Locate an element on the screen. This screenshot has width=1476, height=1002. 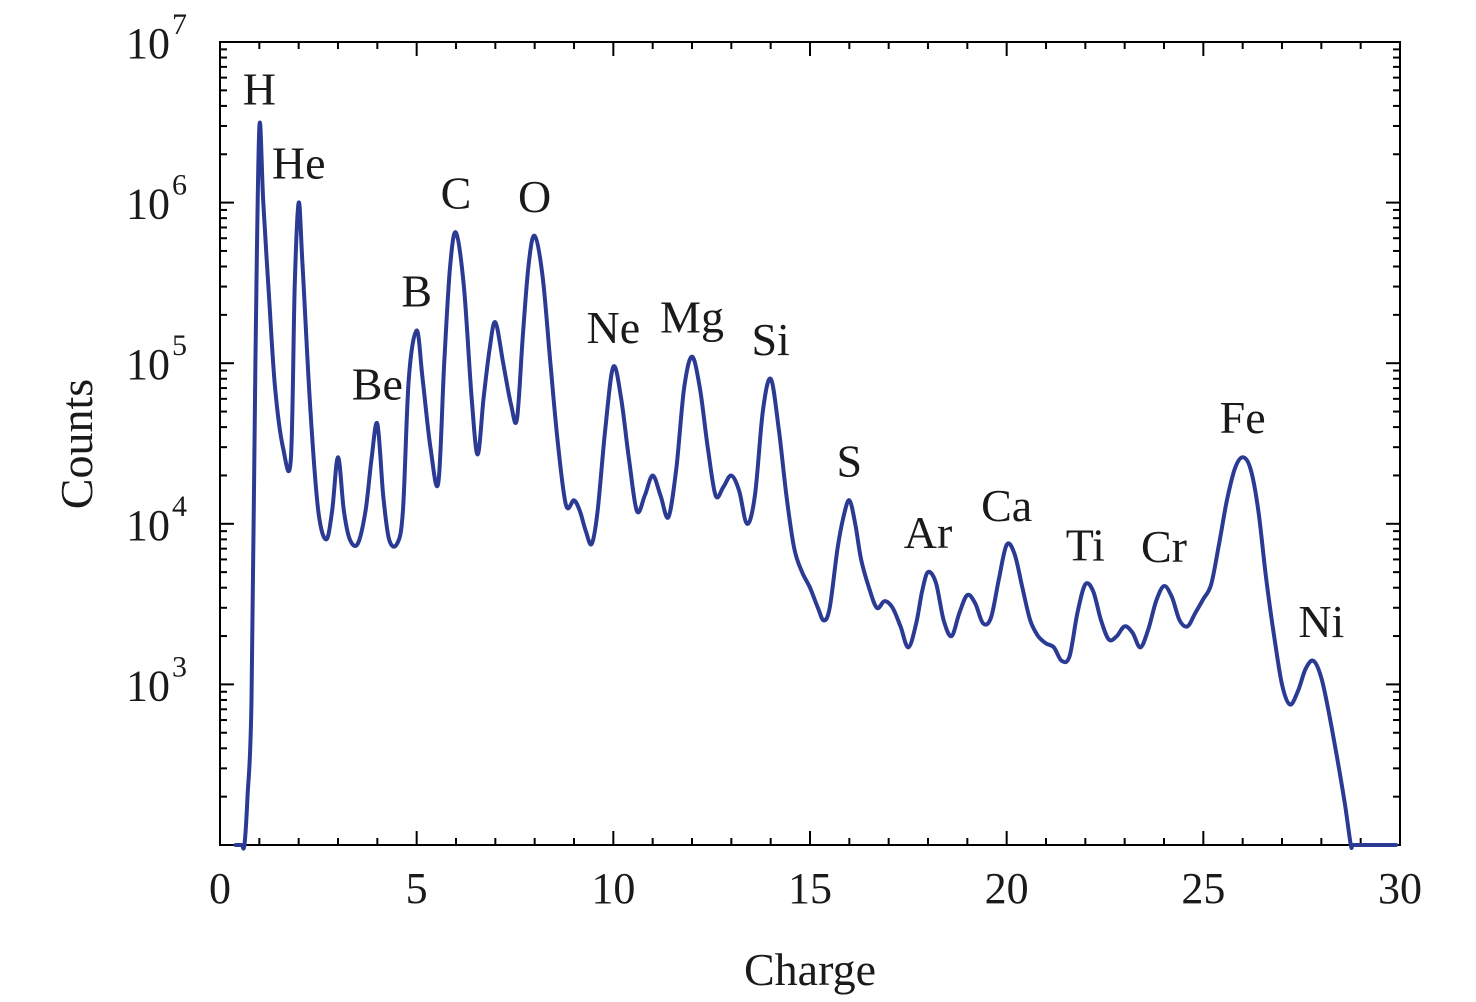
x-tick-label: 0 is located at coordinates (220, 888).